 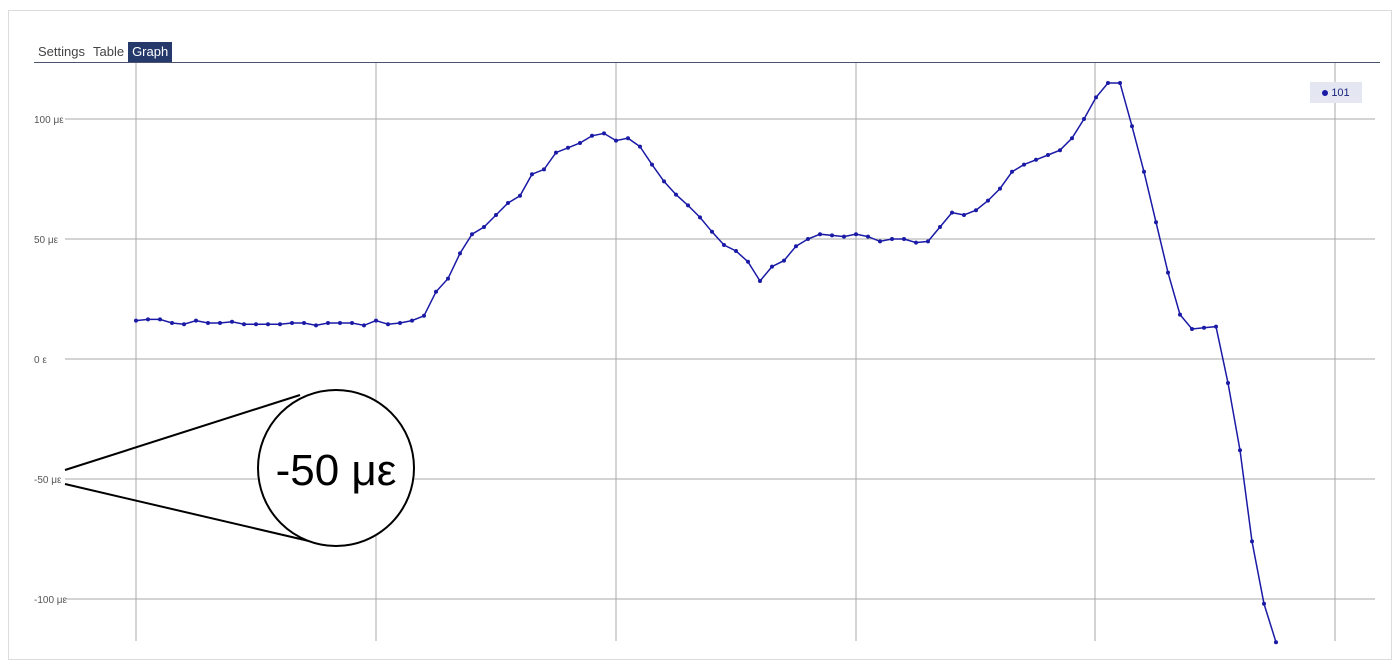 I want to click on tab-graph: Graph, so click(x=150, y=52).